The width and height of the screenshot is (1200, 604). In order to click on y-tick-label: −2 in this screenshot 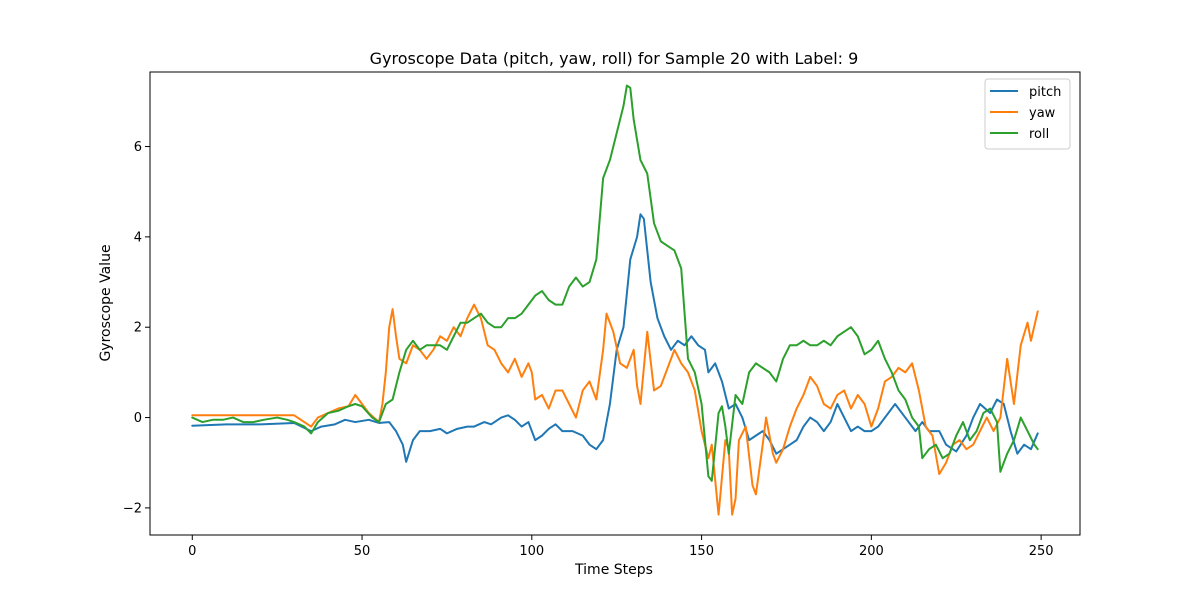, I will do `click(132, 508)`.